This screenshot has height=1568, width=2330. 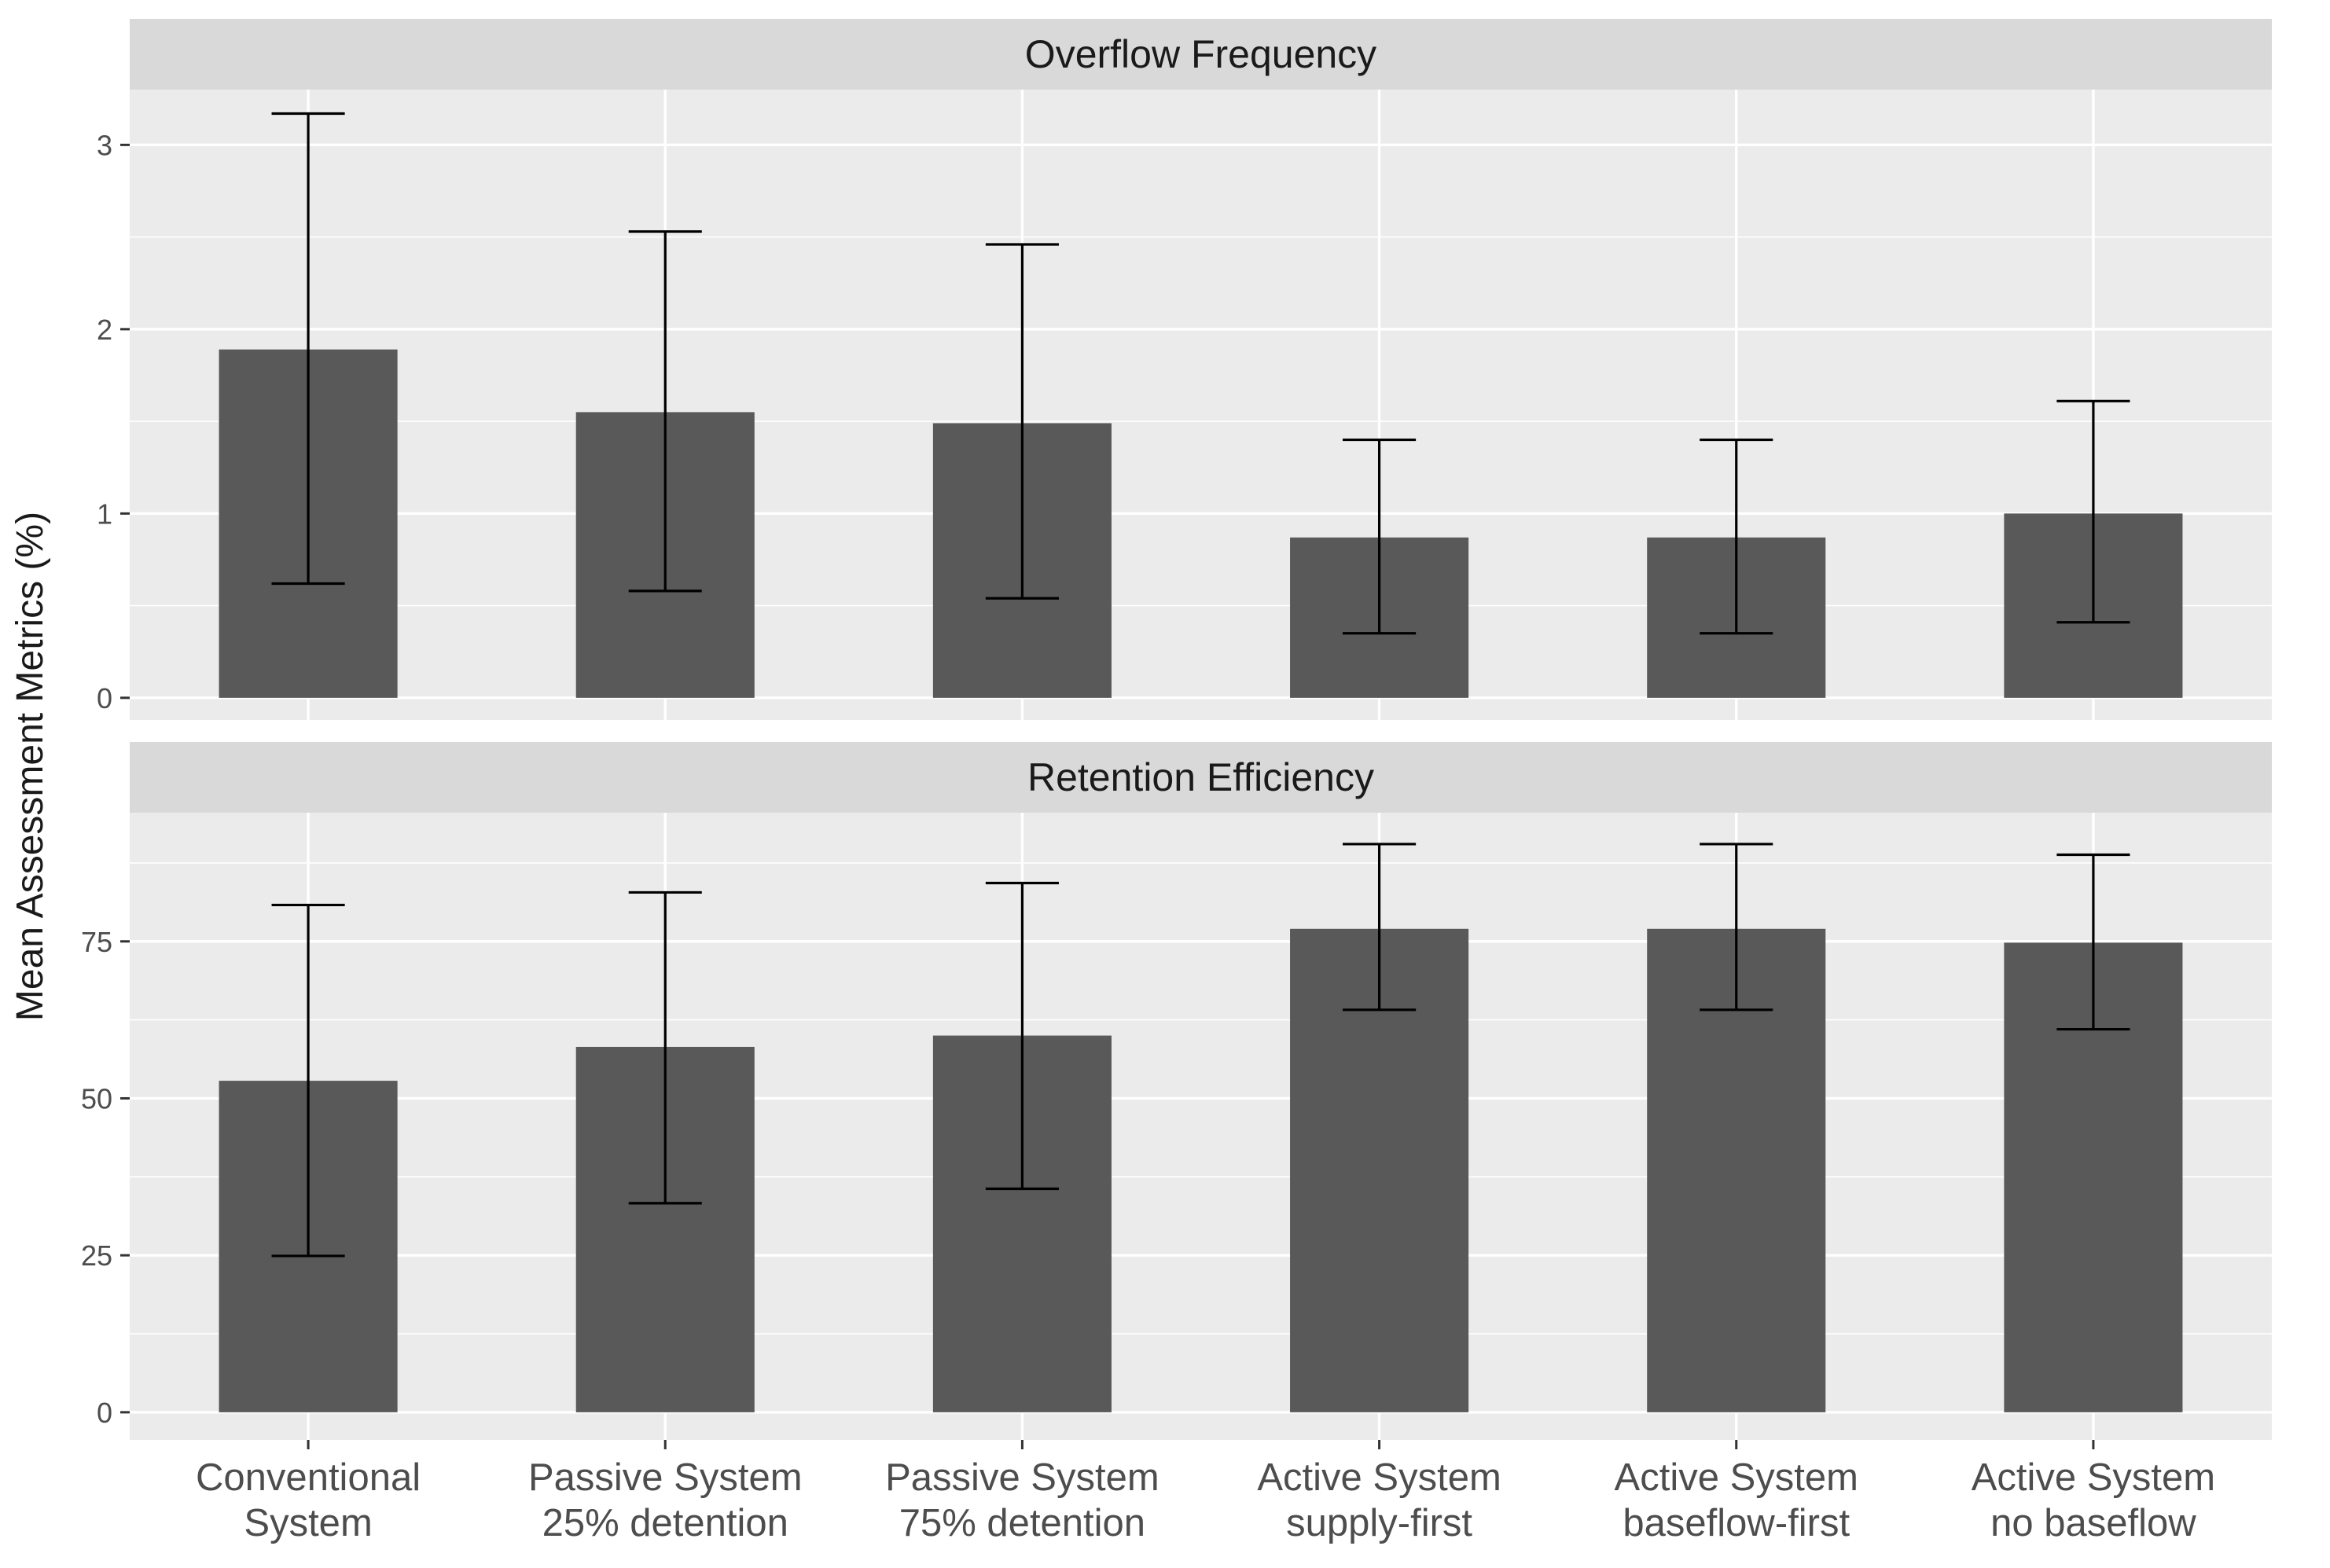 I want to click on y-tick-label: 25, so click(x=96, y=1255).